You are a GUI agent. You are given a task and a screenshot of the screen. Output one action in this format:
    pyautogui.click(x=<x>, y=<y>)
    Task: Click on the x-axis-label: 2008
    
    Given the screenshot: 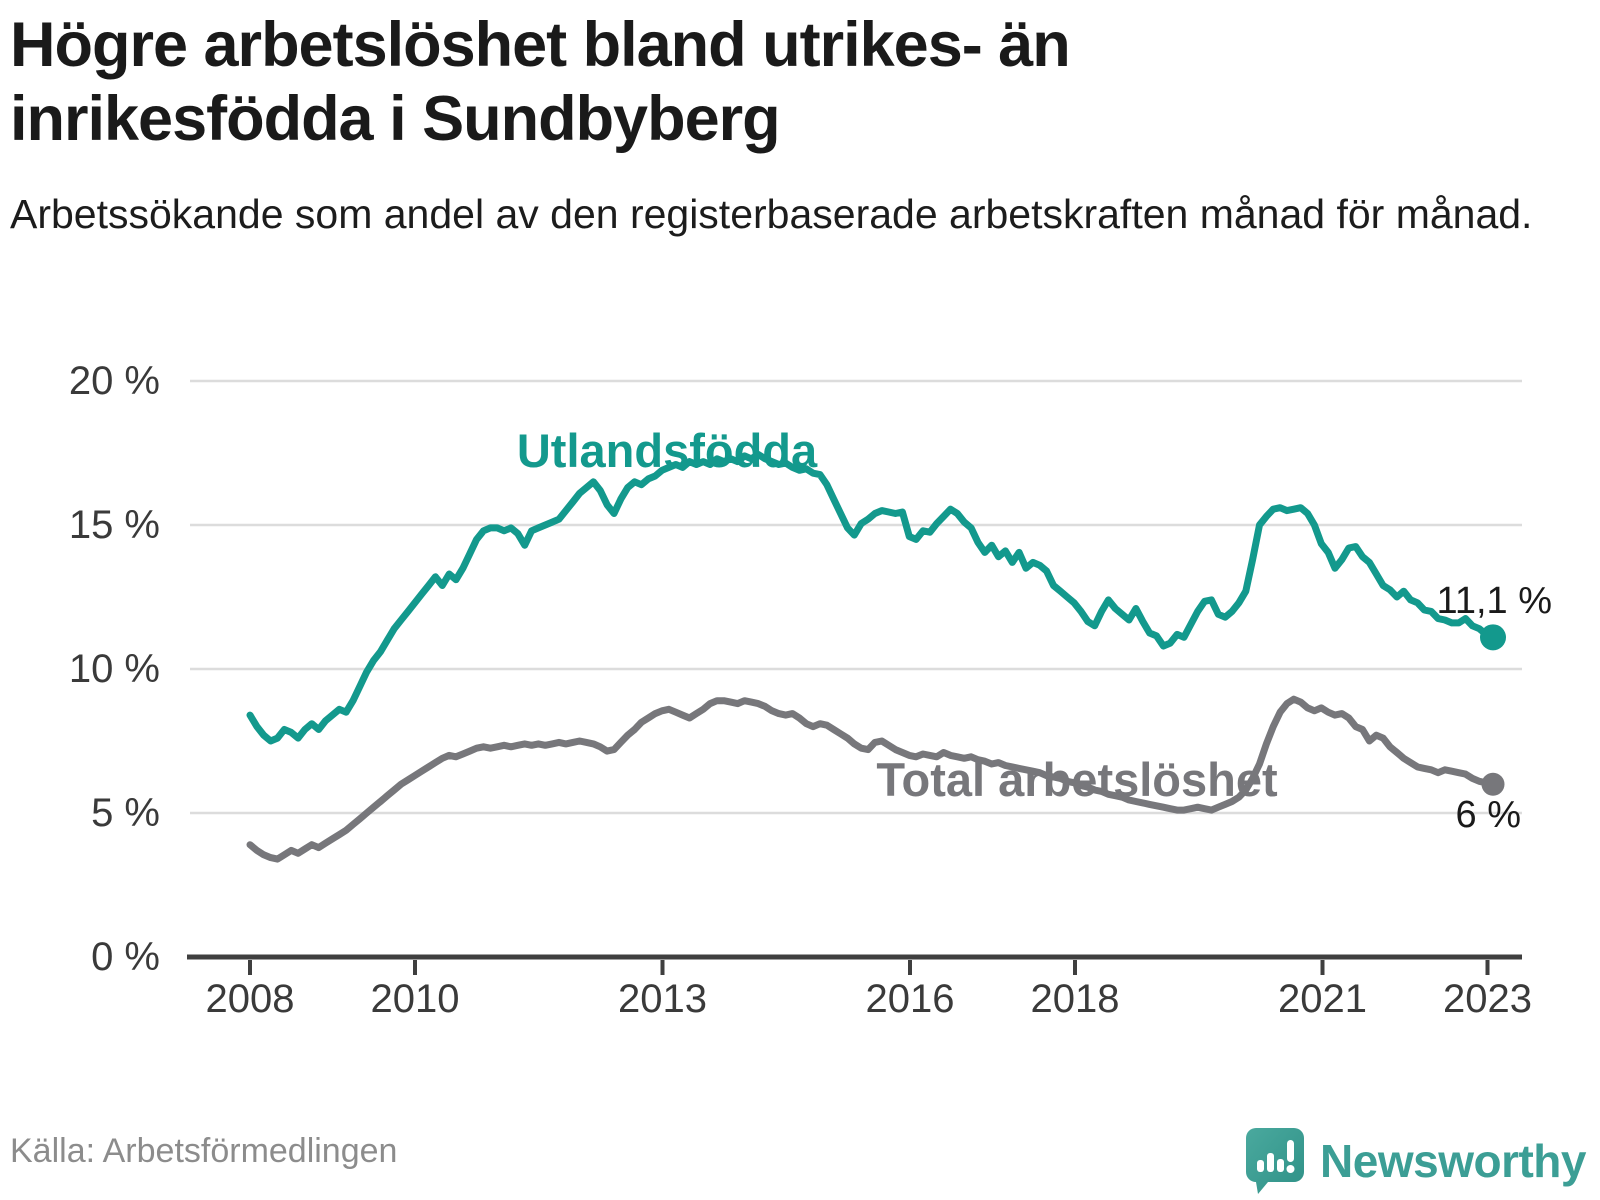 What is the action you would take?
    pyautogui.click(x=250, y=999)
    